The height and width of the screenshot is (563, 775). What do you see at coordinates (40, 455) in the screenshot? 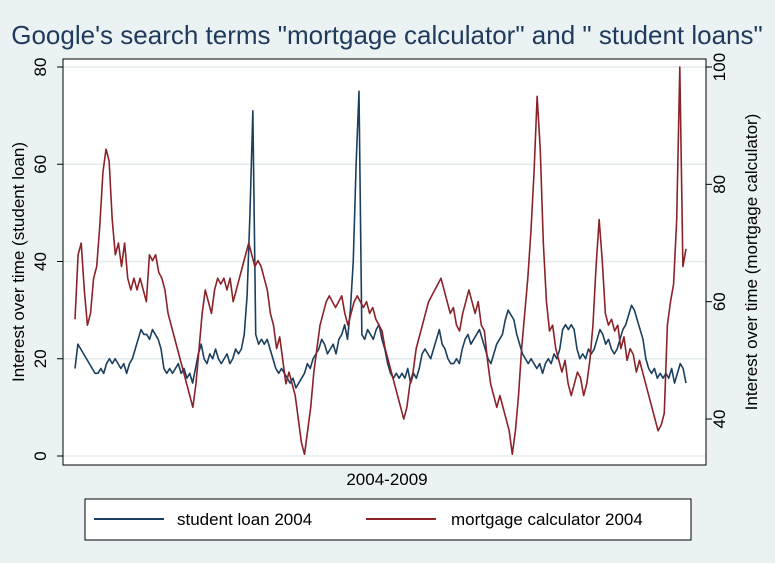
I see `left-tick-label-0: 0` at bounding box center [40, 455].